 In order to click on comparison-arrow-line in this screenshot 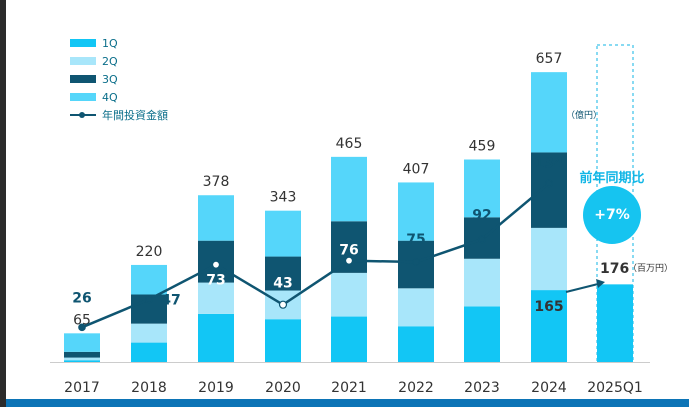, I will do `click(582, 288)`.